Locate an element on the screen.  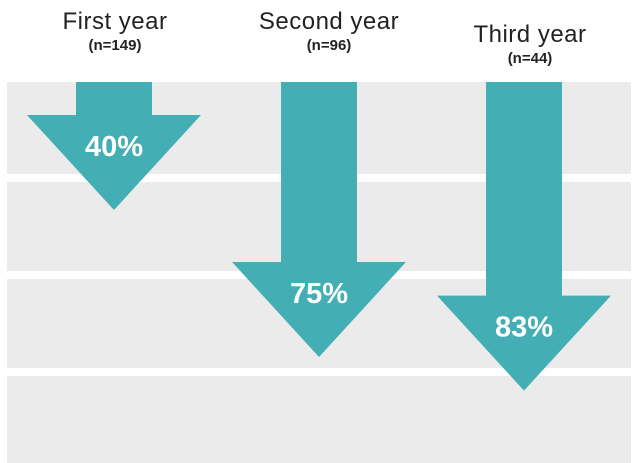
header-first-year: First year (n=149) is located at coordinates (115, 31).